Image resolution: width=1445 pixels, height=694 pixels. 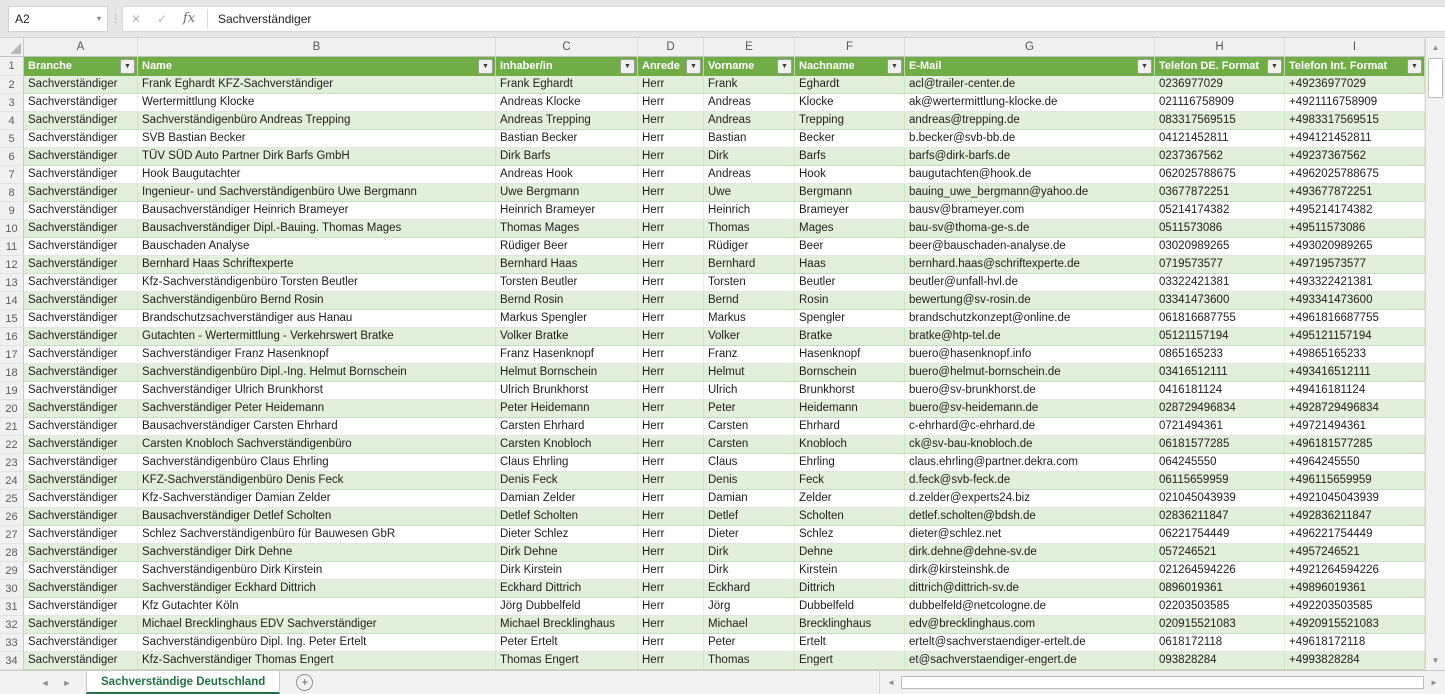 I want to click on filter-button-anrede: ▼, so click(x=693, y=66).